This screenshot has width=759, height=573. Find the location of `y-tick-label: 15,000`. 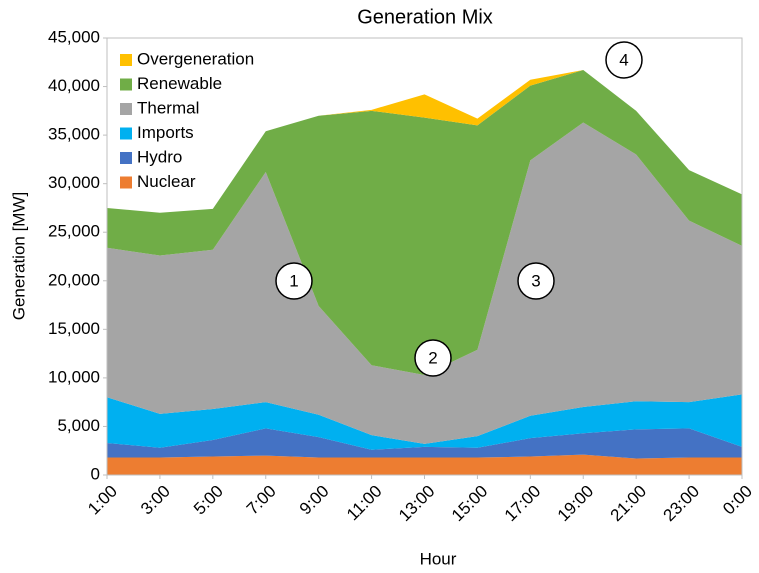

y-tick-label: 15,000 is located at coordinates (74, 328).